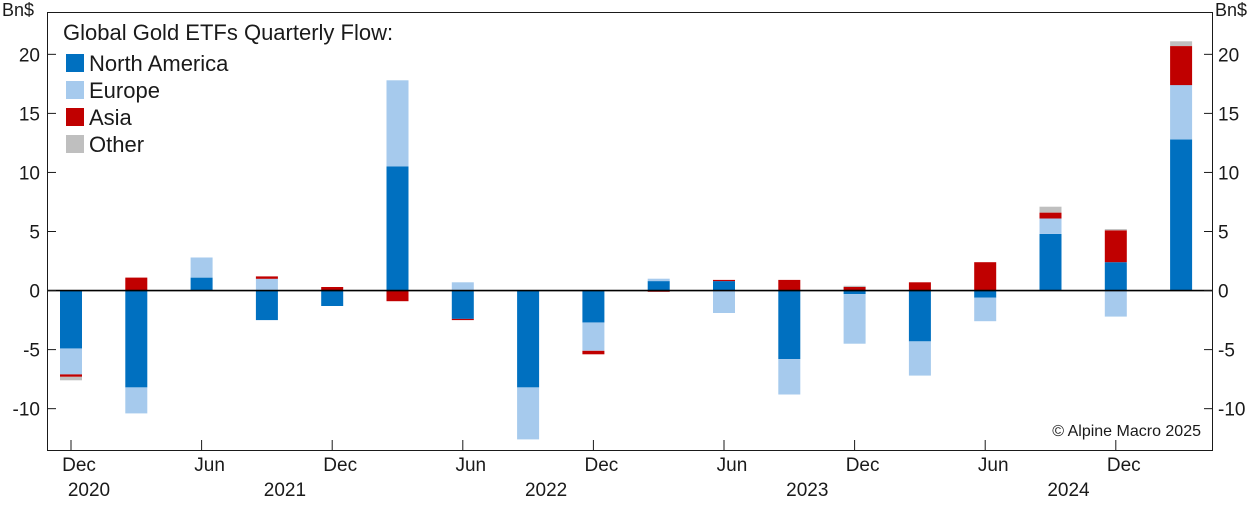  I want to click on bar-europe-2024Q3, so click(1050, 226).